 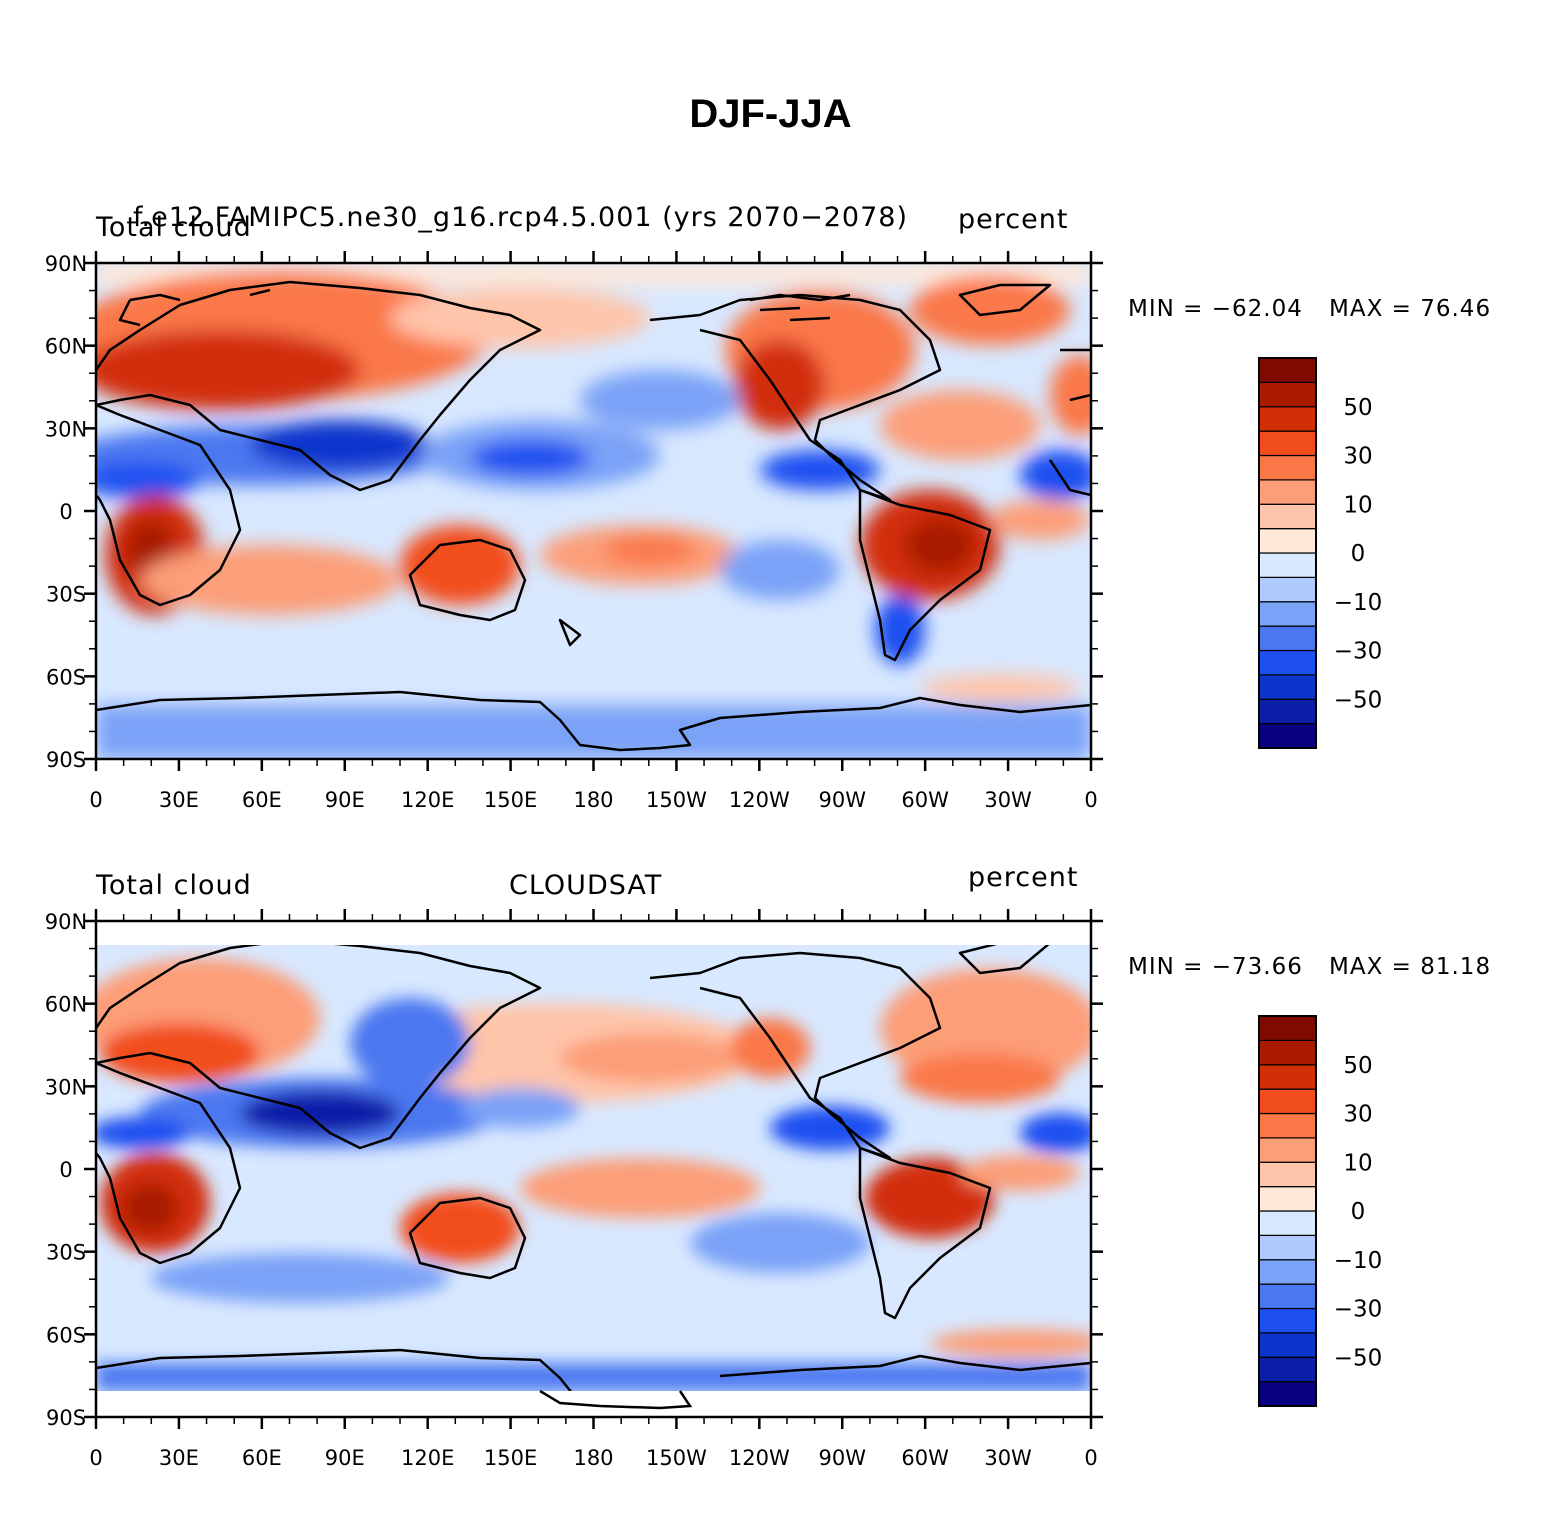 I want to click on min-value-label: MIN = −73.66, so click(x=1215, y=967).